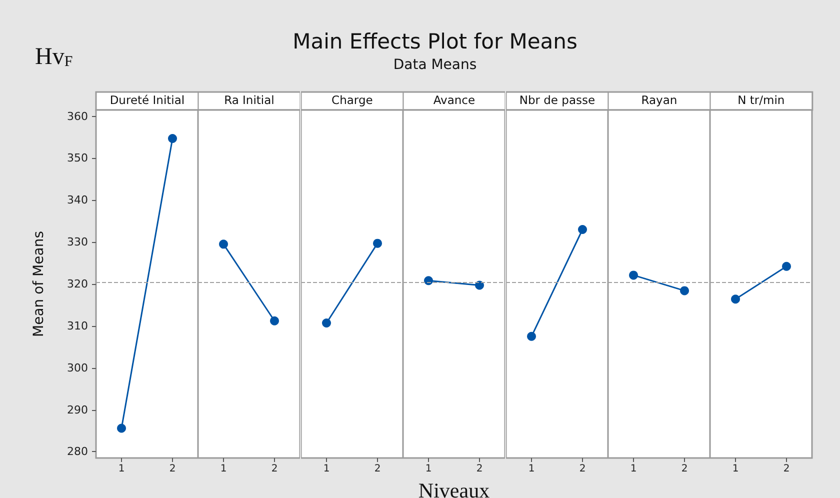 This screenshot has width=840, height=498. Describe the element at coordinates (77, 451) in the screenshot. I see `y-tick-label: 280` at that location.